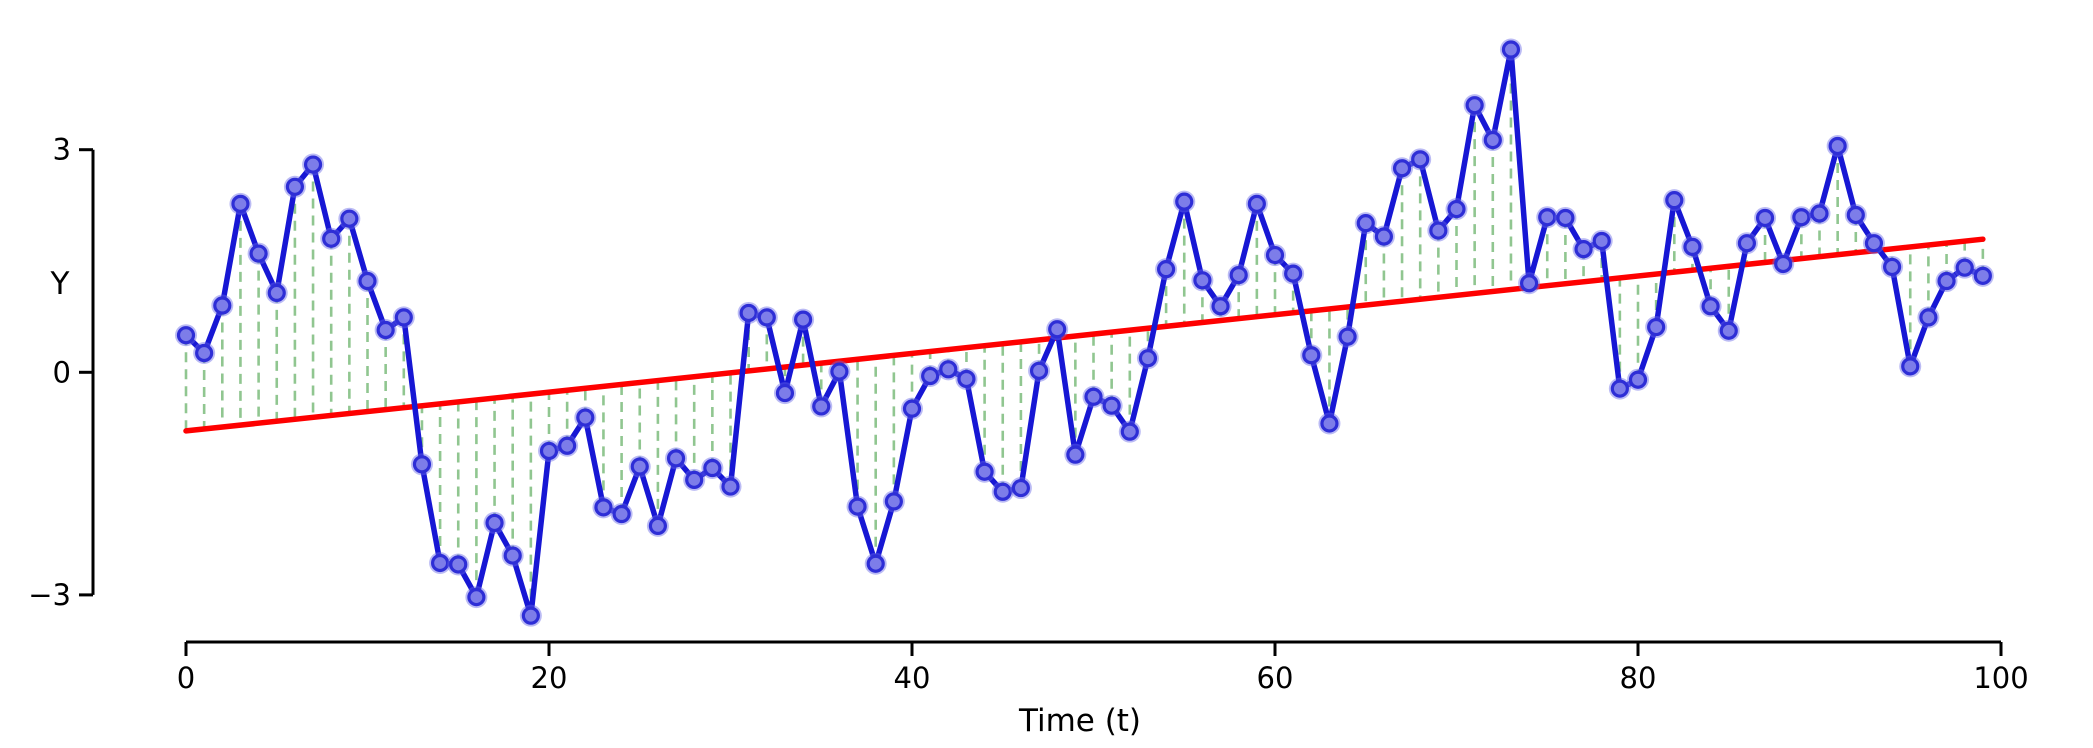  What do you see at coordinates (1079, 721) in the screenshot?
I see `x-axis-label: Time (t)` at bounding box center [1079, 721].